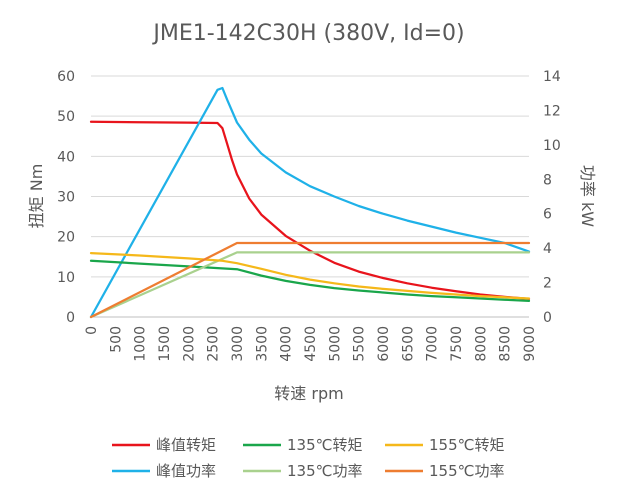 The image size is (618, 503). What do you see at coordinates (186, 445) in the screenshot?
I see `legend-label: 峰值转矩` at bounding box center [186, 445].